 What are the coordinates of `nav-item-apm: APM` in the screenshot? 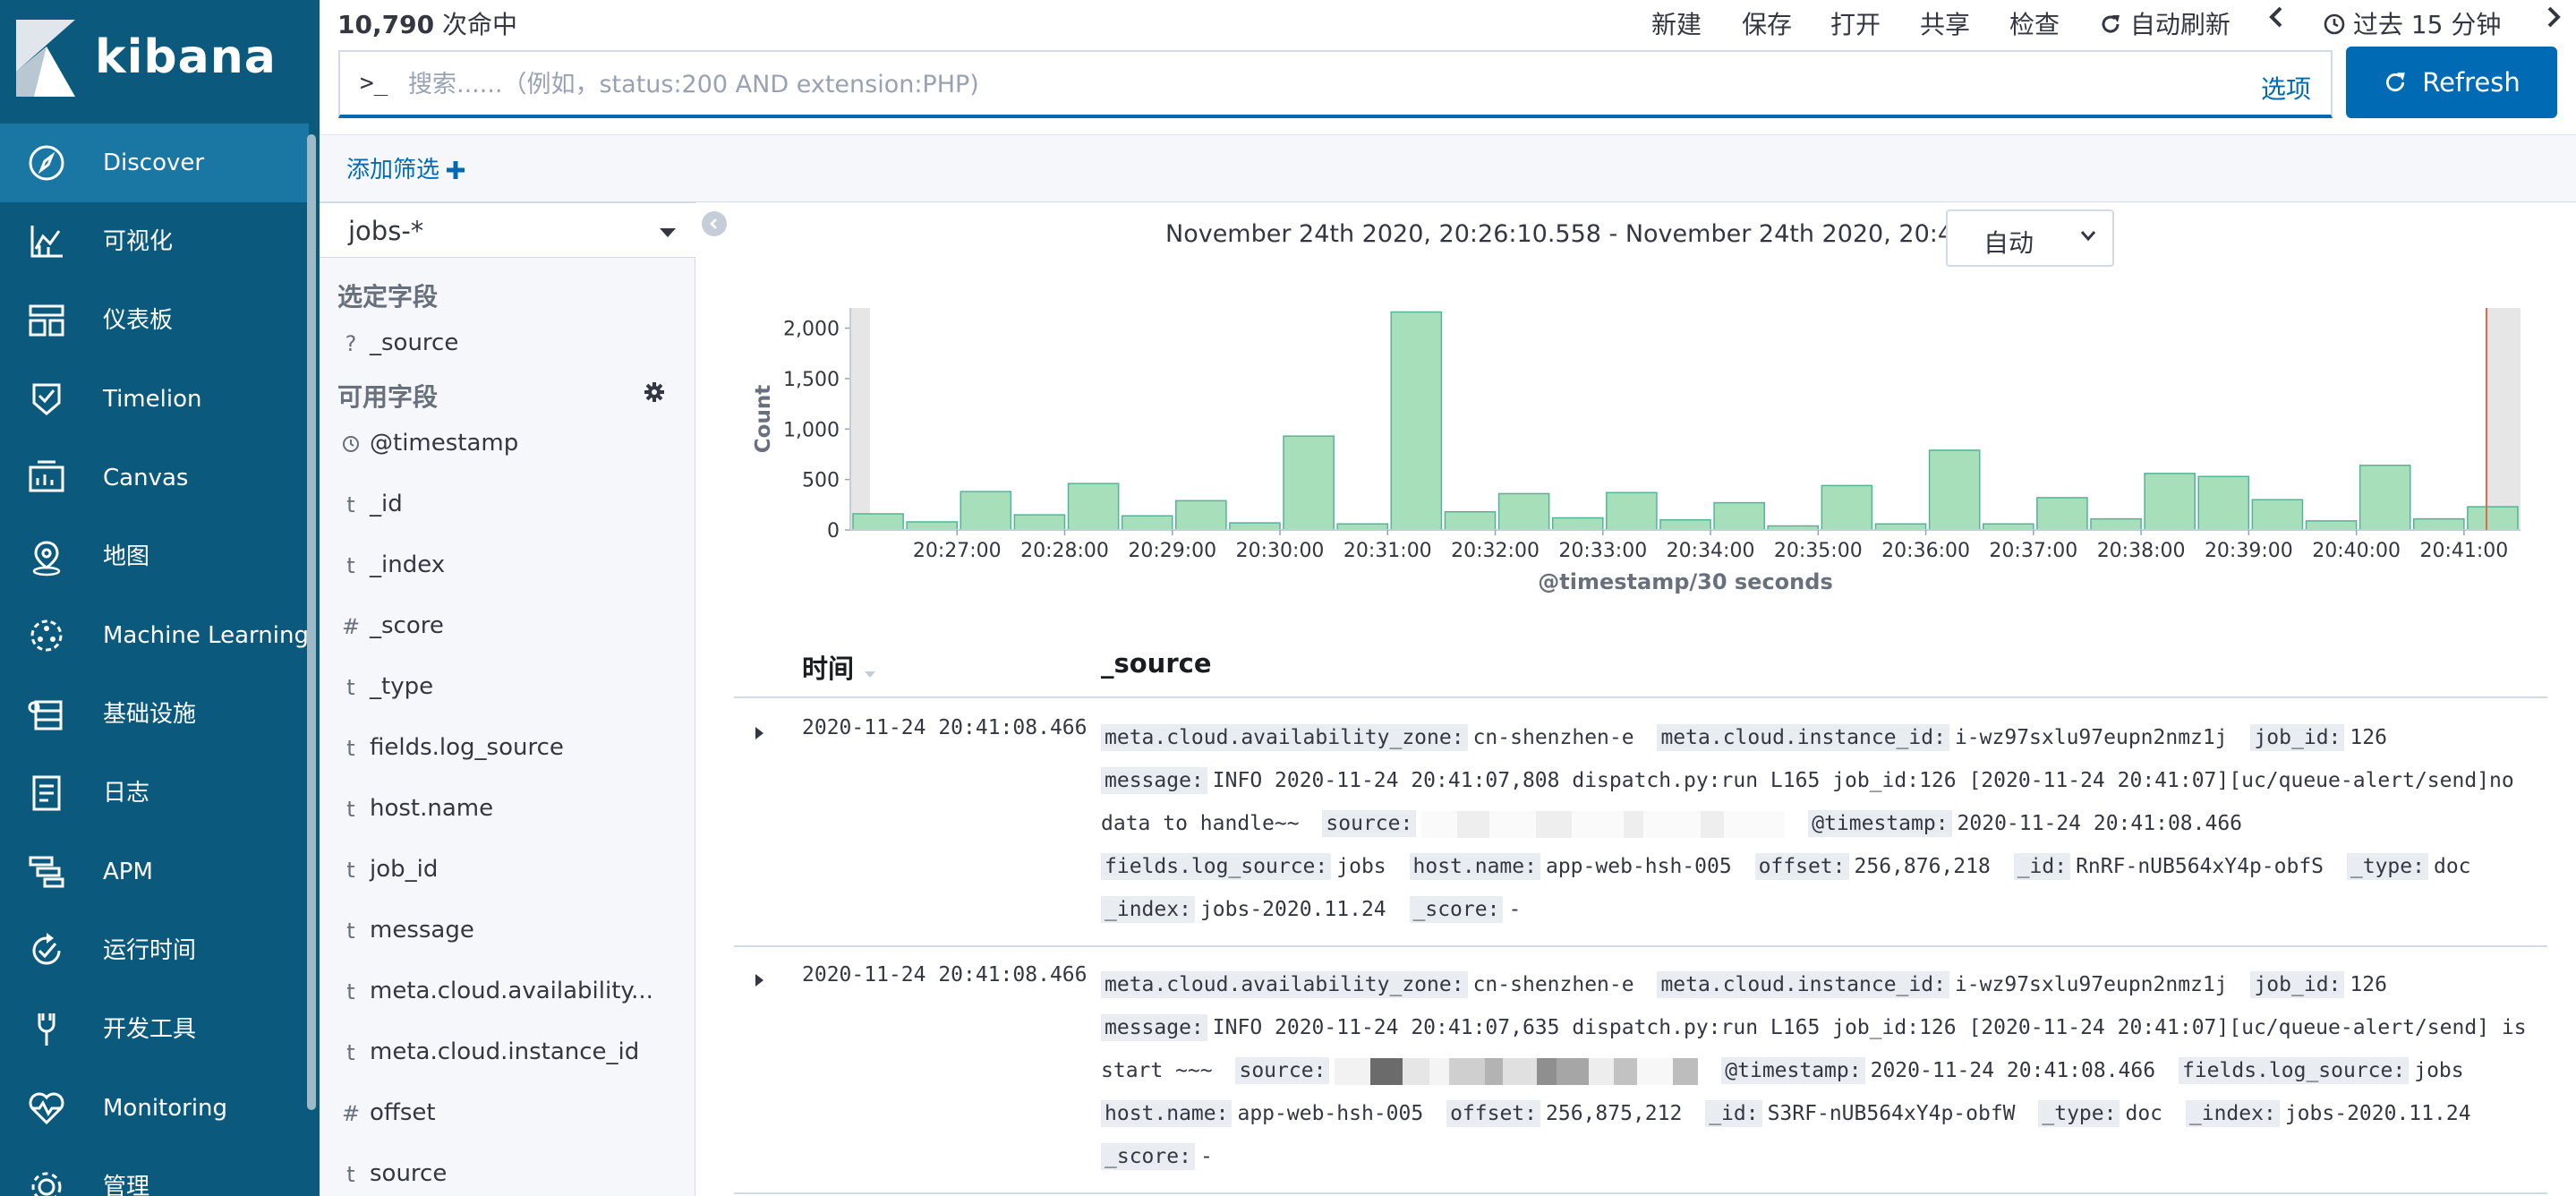 It's located at (154, 872).